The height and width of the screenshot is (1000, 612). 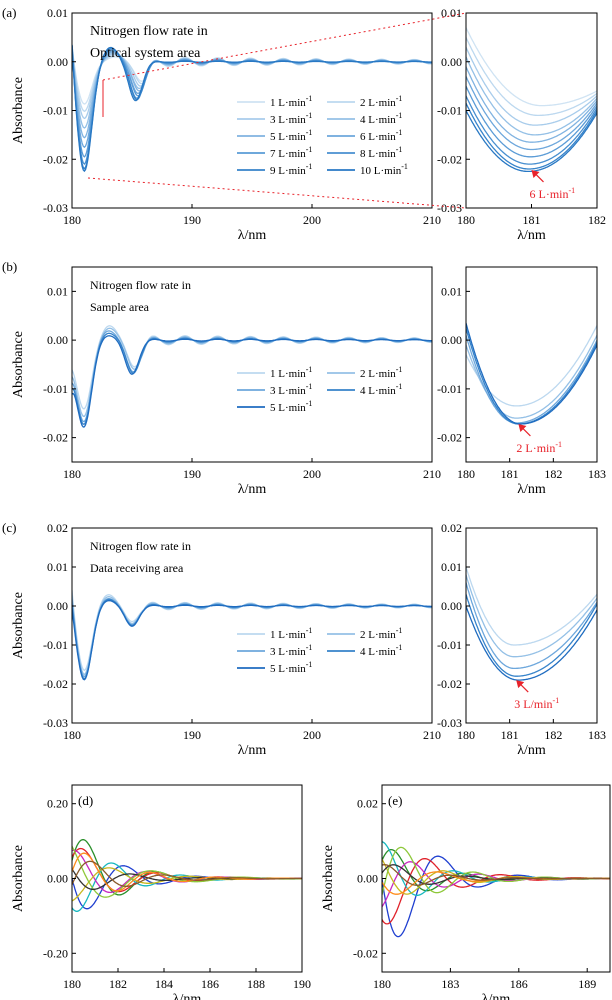 I want to click on y-tick-label: -0.20, so click(x=55, y=953).